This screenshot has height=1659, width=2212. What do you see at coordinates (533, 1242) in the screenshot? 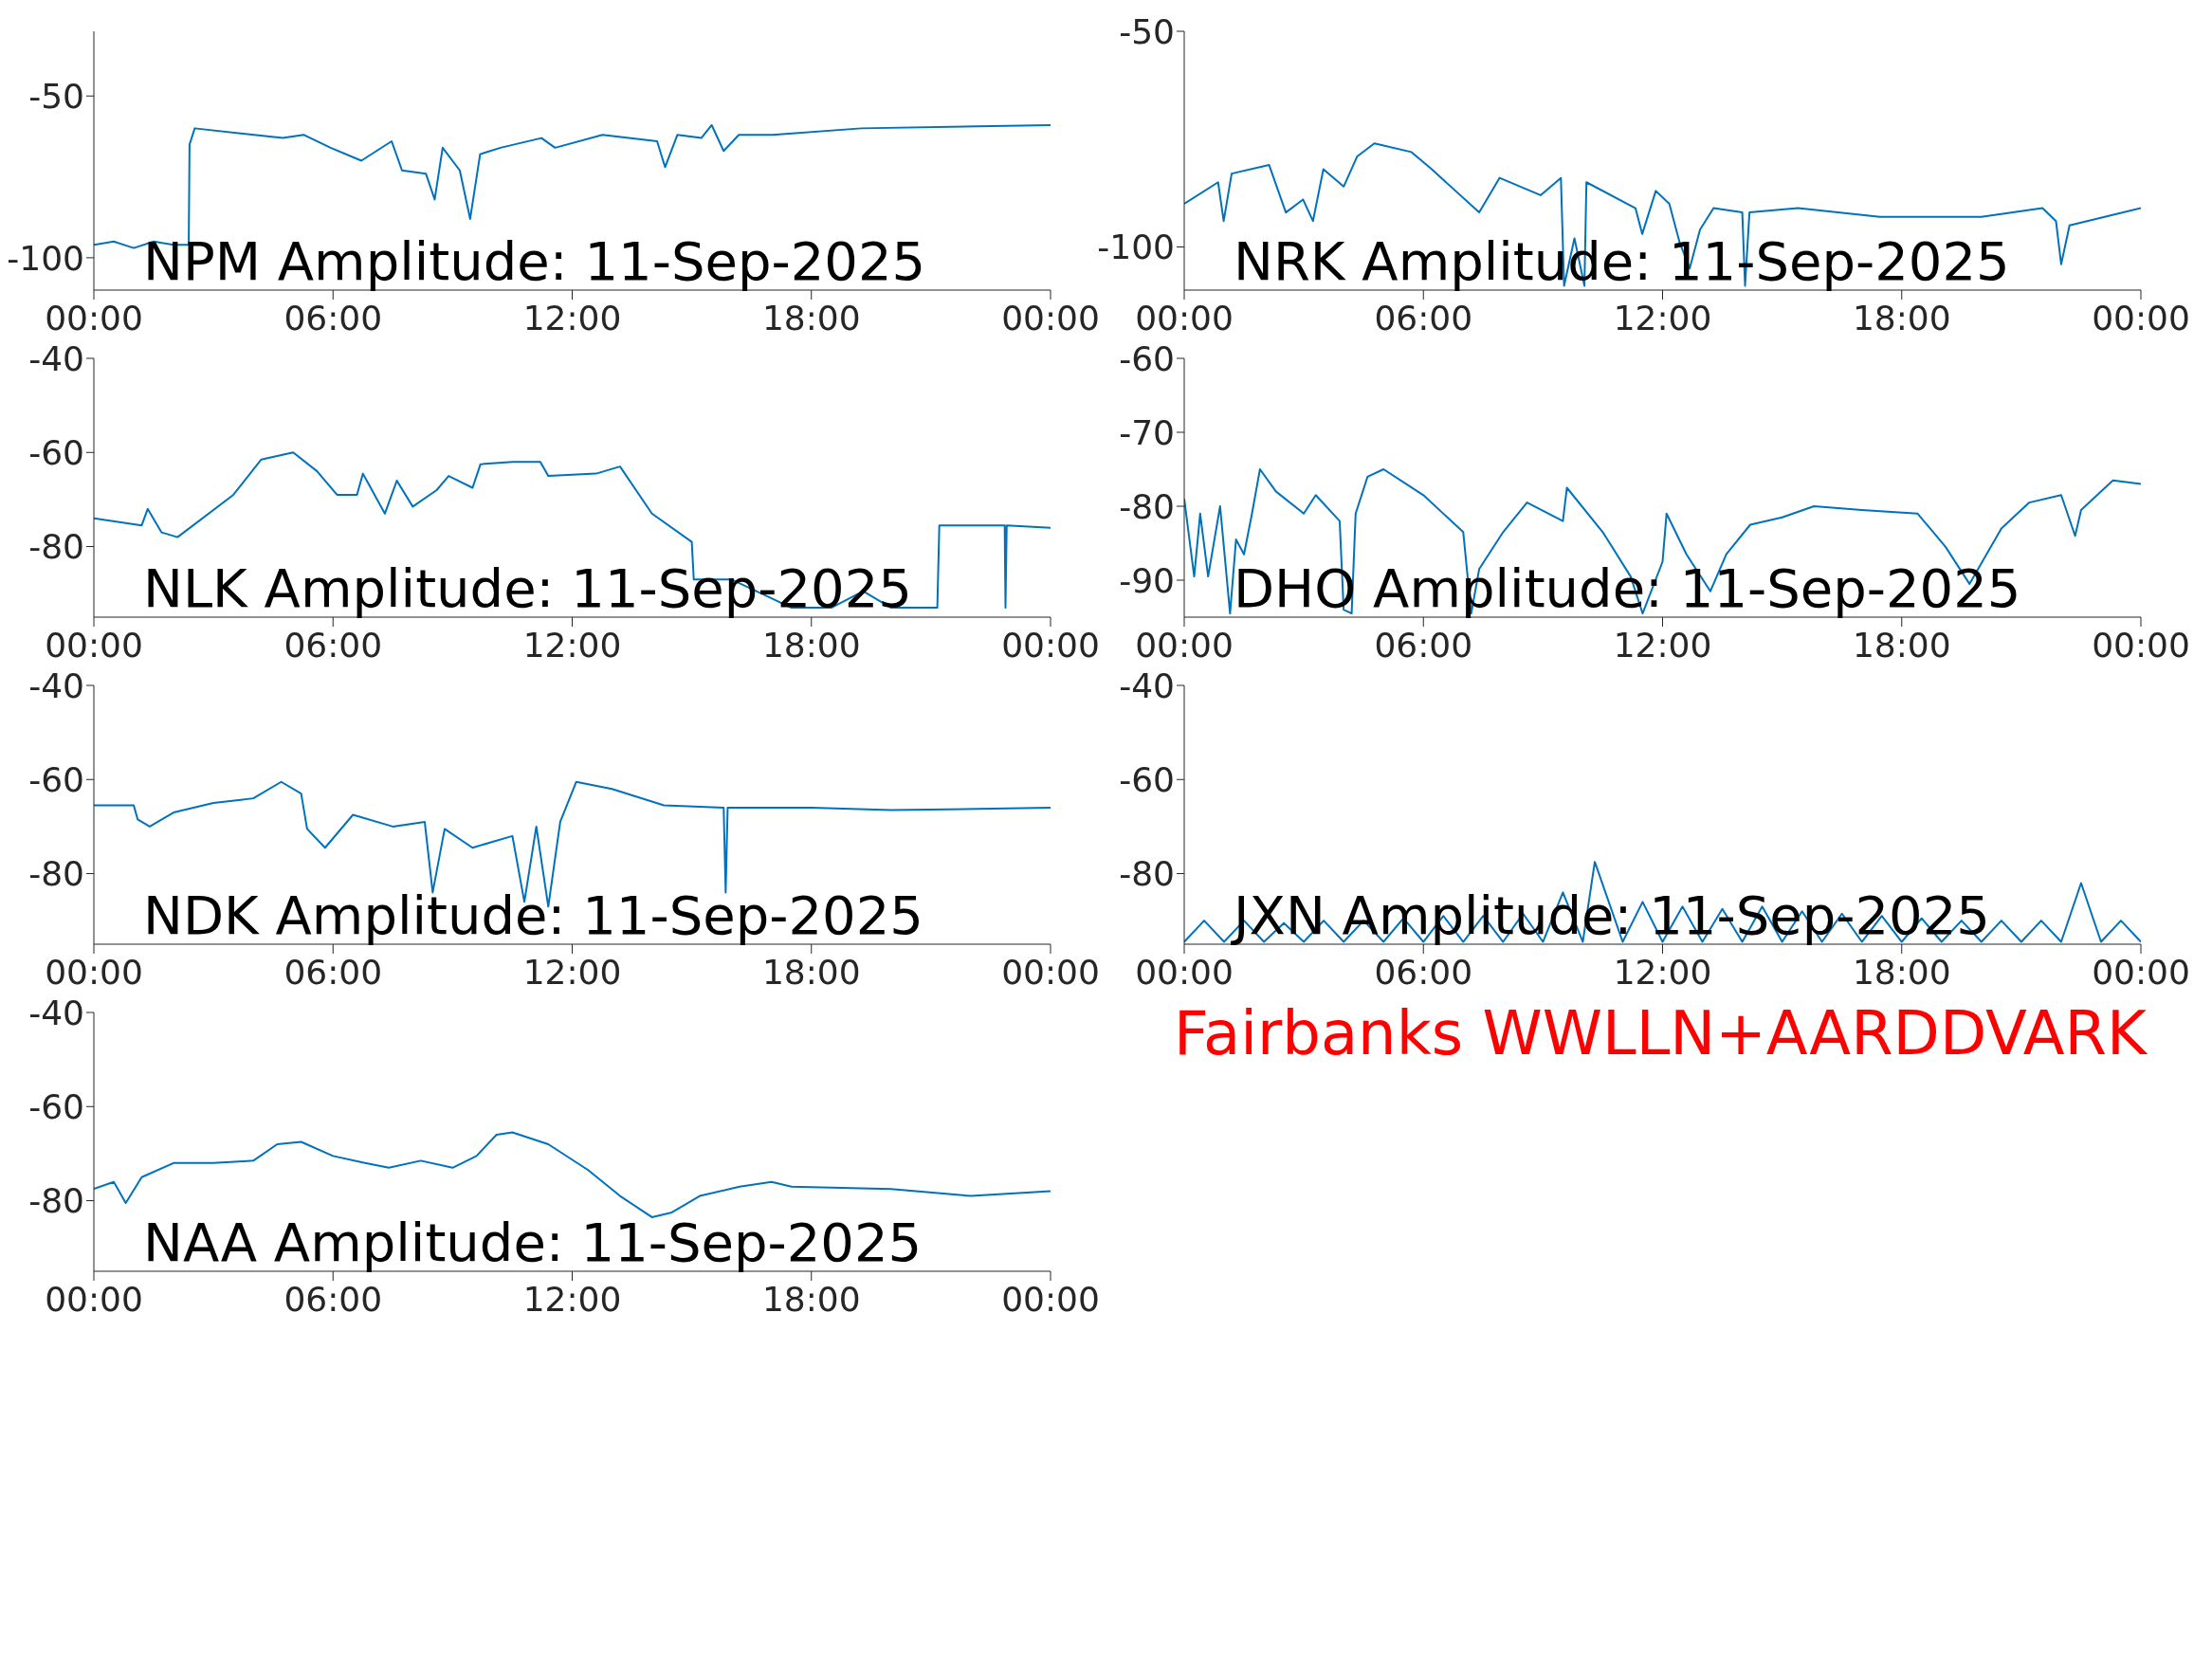
I see `text: NAA Amplitude: 11-Sep-2025` at bounding box center [533, 1242].